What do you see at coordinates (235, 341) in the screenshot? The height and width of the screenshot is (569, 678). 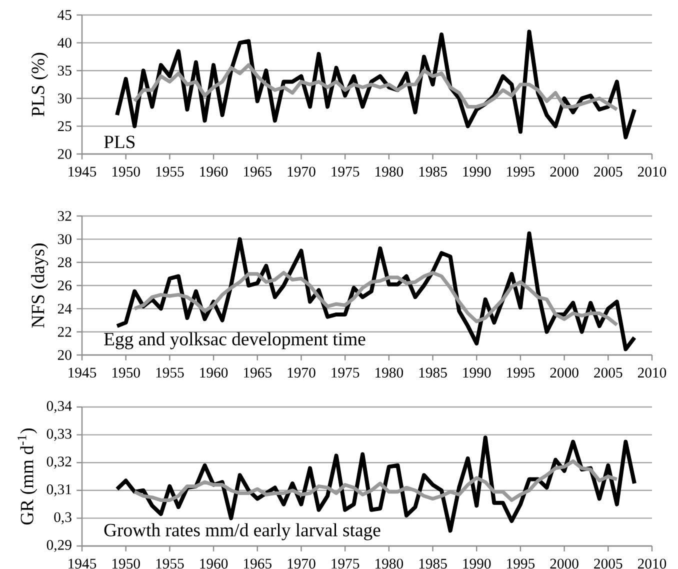 I see `annotation: Egg and yolksac development time` at bounding box center [235, 341].